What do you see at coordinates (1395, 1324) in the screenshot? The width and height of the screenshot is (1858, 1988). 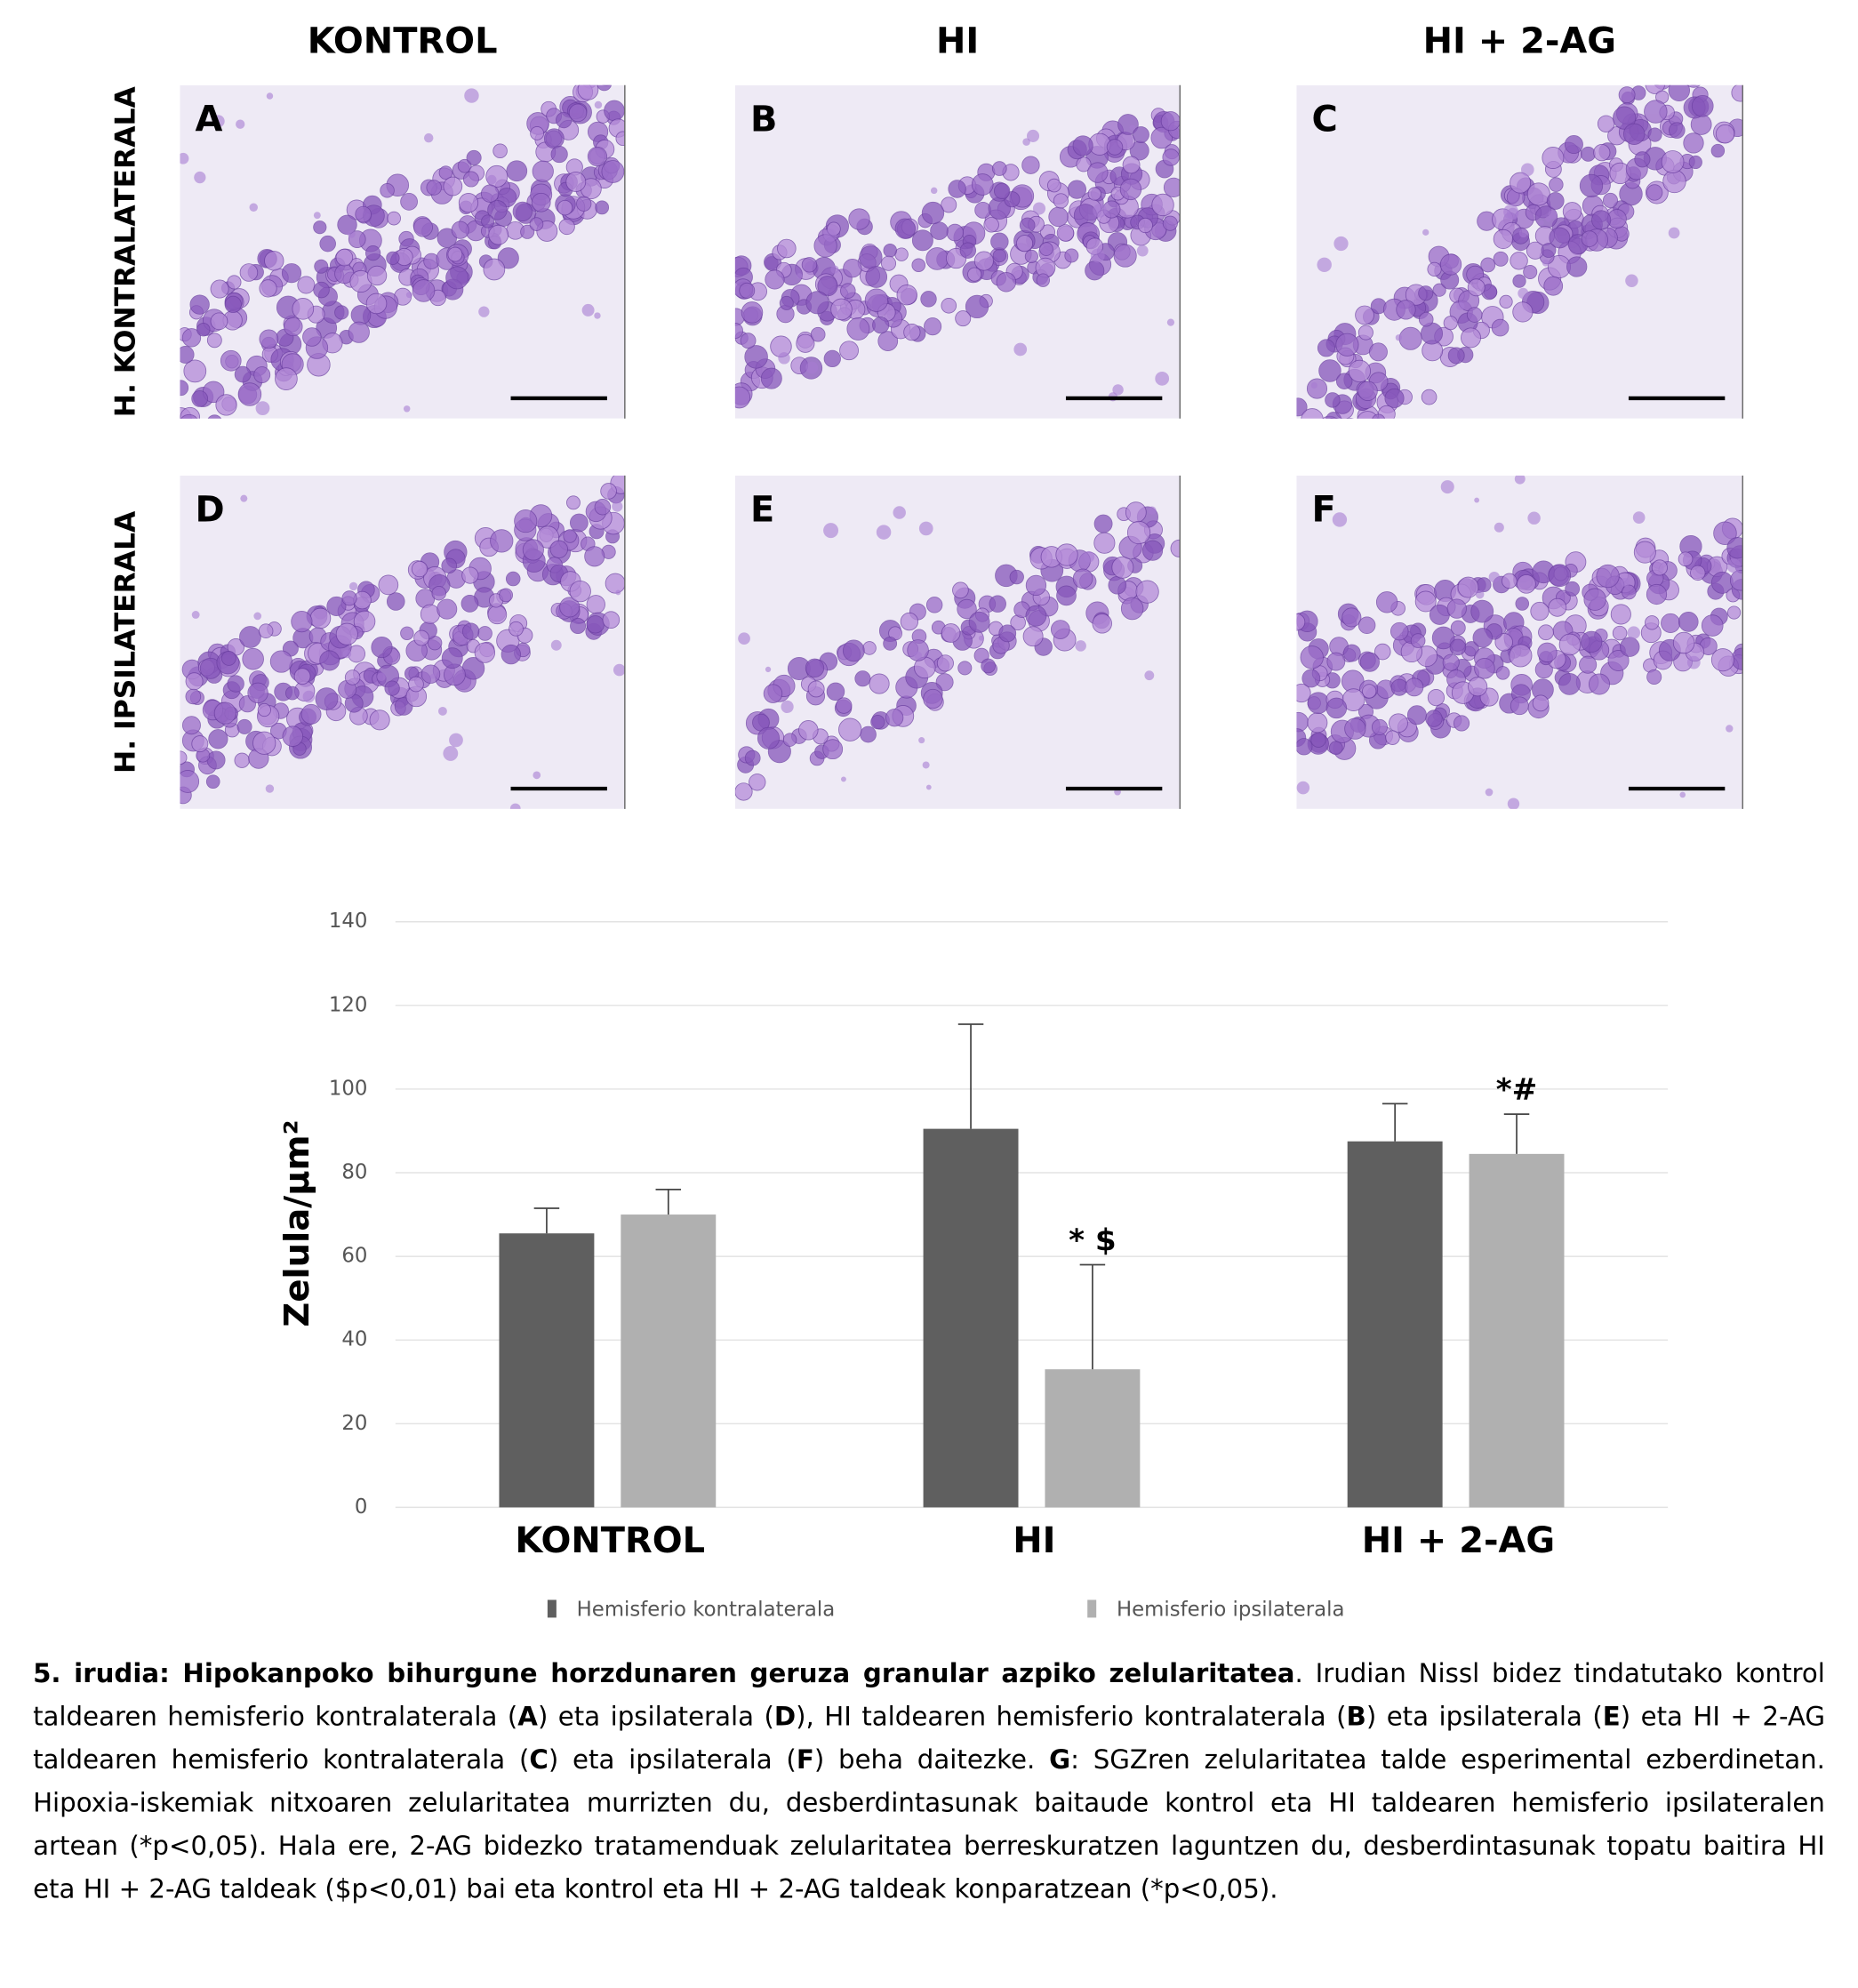 I see `bar` at bounding box center [1395, 1324].